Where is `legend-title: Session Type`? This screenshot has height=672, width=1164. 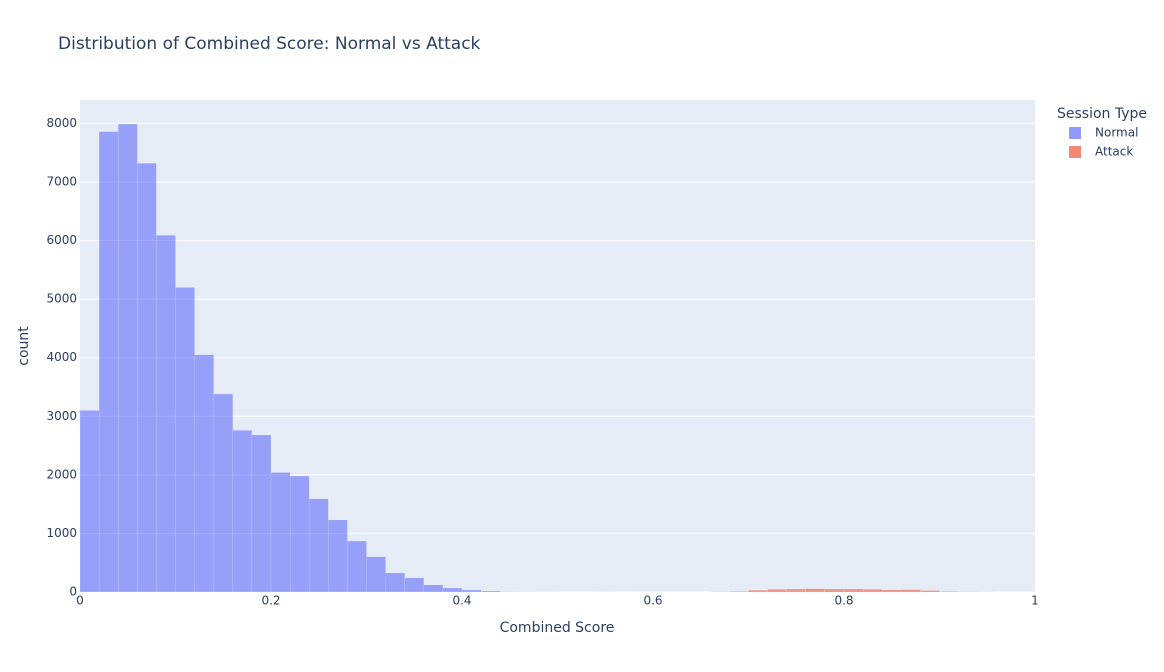
legend-title: Session Type is located at coordinates (1102, 114).